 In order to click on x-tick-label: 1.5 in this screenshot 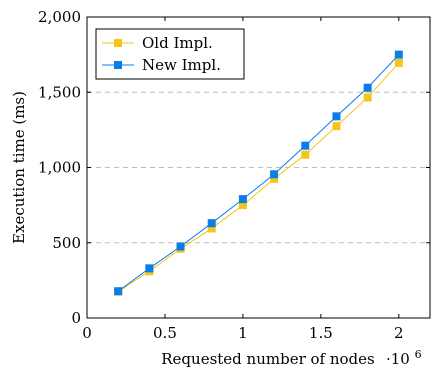, I will do `click(321, 333)`.